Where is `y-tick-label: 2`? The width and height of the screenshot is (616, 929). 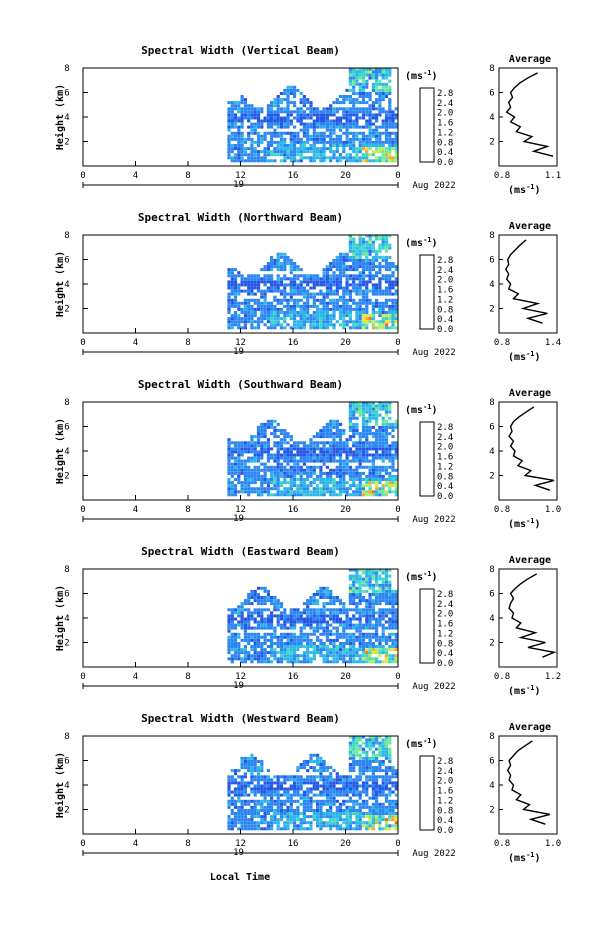 y-tick-label: 2 is located at coordinates (66, 477).